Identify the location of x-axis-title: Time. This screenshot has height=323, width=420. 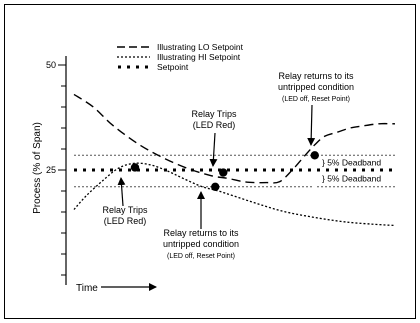
(87, 288).